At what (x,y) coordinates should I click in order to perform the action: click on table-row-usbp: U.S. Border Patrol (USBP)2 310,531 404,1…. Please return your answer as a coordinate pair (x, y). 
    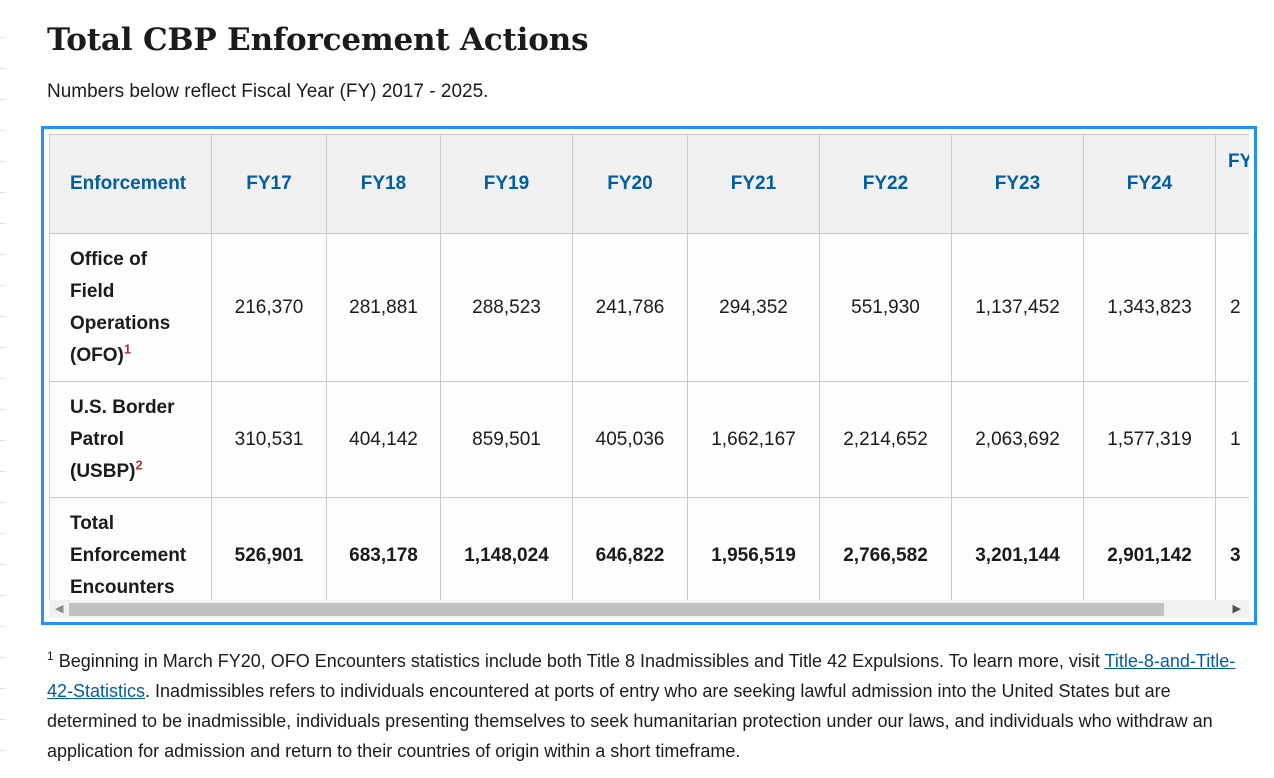
    Looking at the image, I should click on (649, 439).